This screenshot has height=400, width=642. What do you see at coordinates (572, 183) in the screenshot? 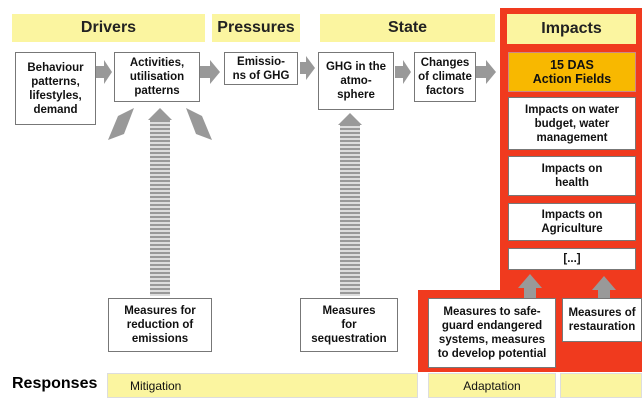
I see `text-line: health` at bounding box center [572, 183].